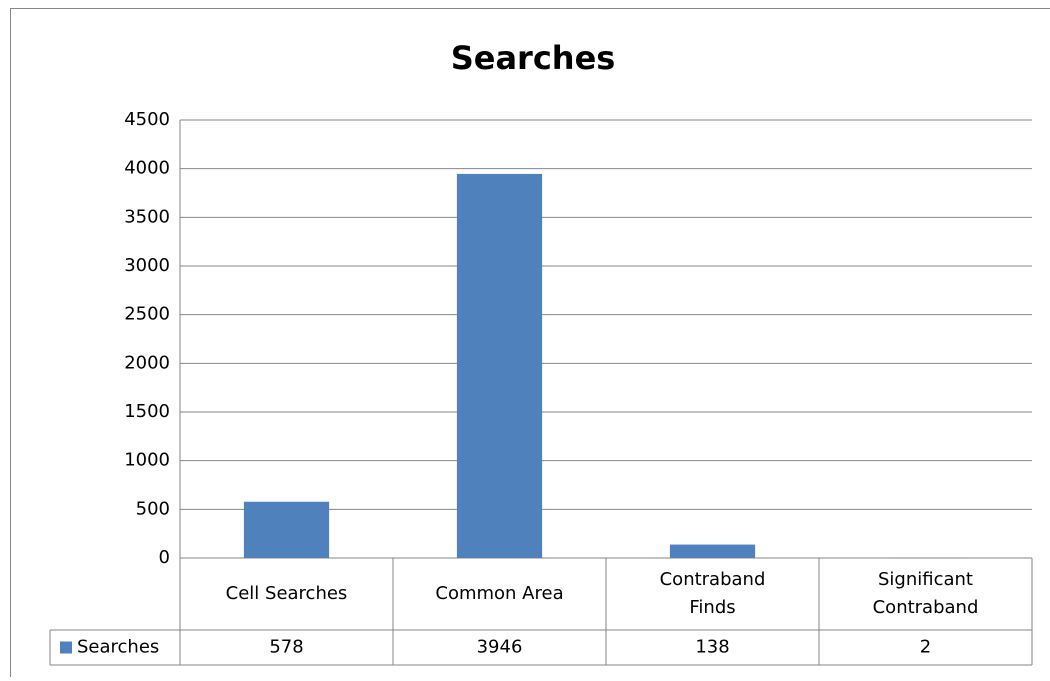 This screenshot has height=681, width=1050. Describe the element at coordinates (147, 265) in the screenshot. I see `y-tick-label: 3000` at that location.